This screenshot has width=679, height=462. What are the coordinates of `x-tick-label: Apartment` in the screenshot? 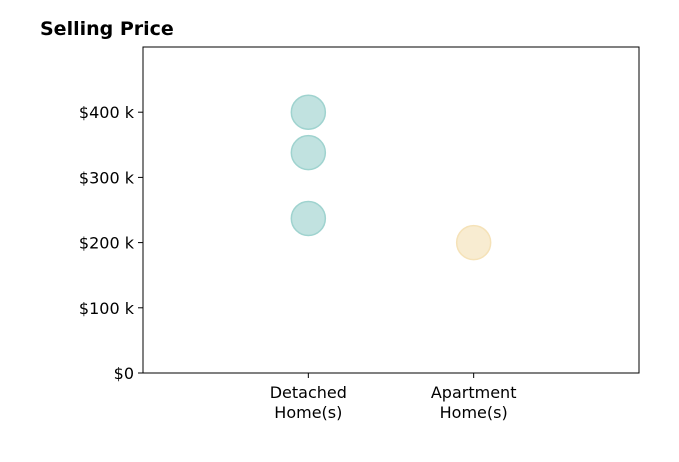 It's located at (474, 392).